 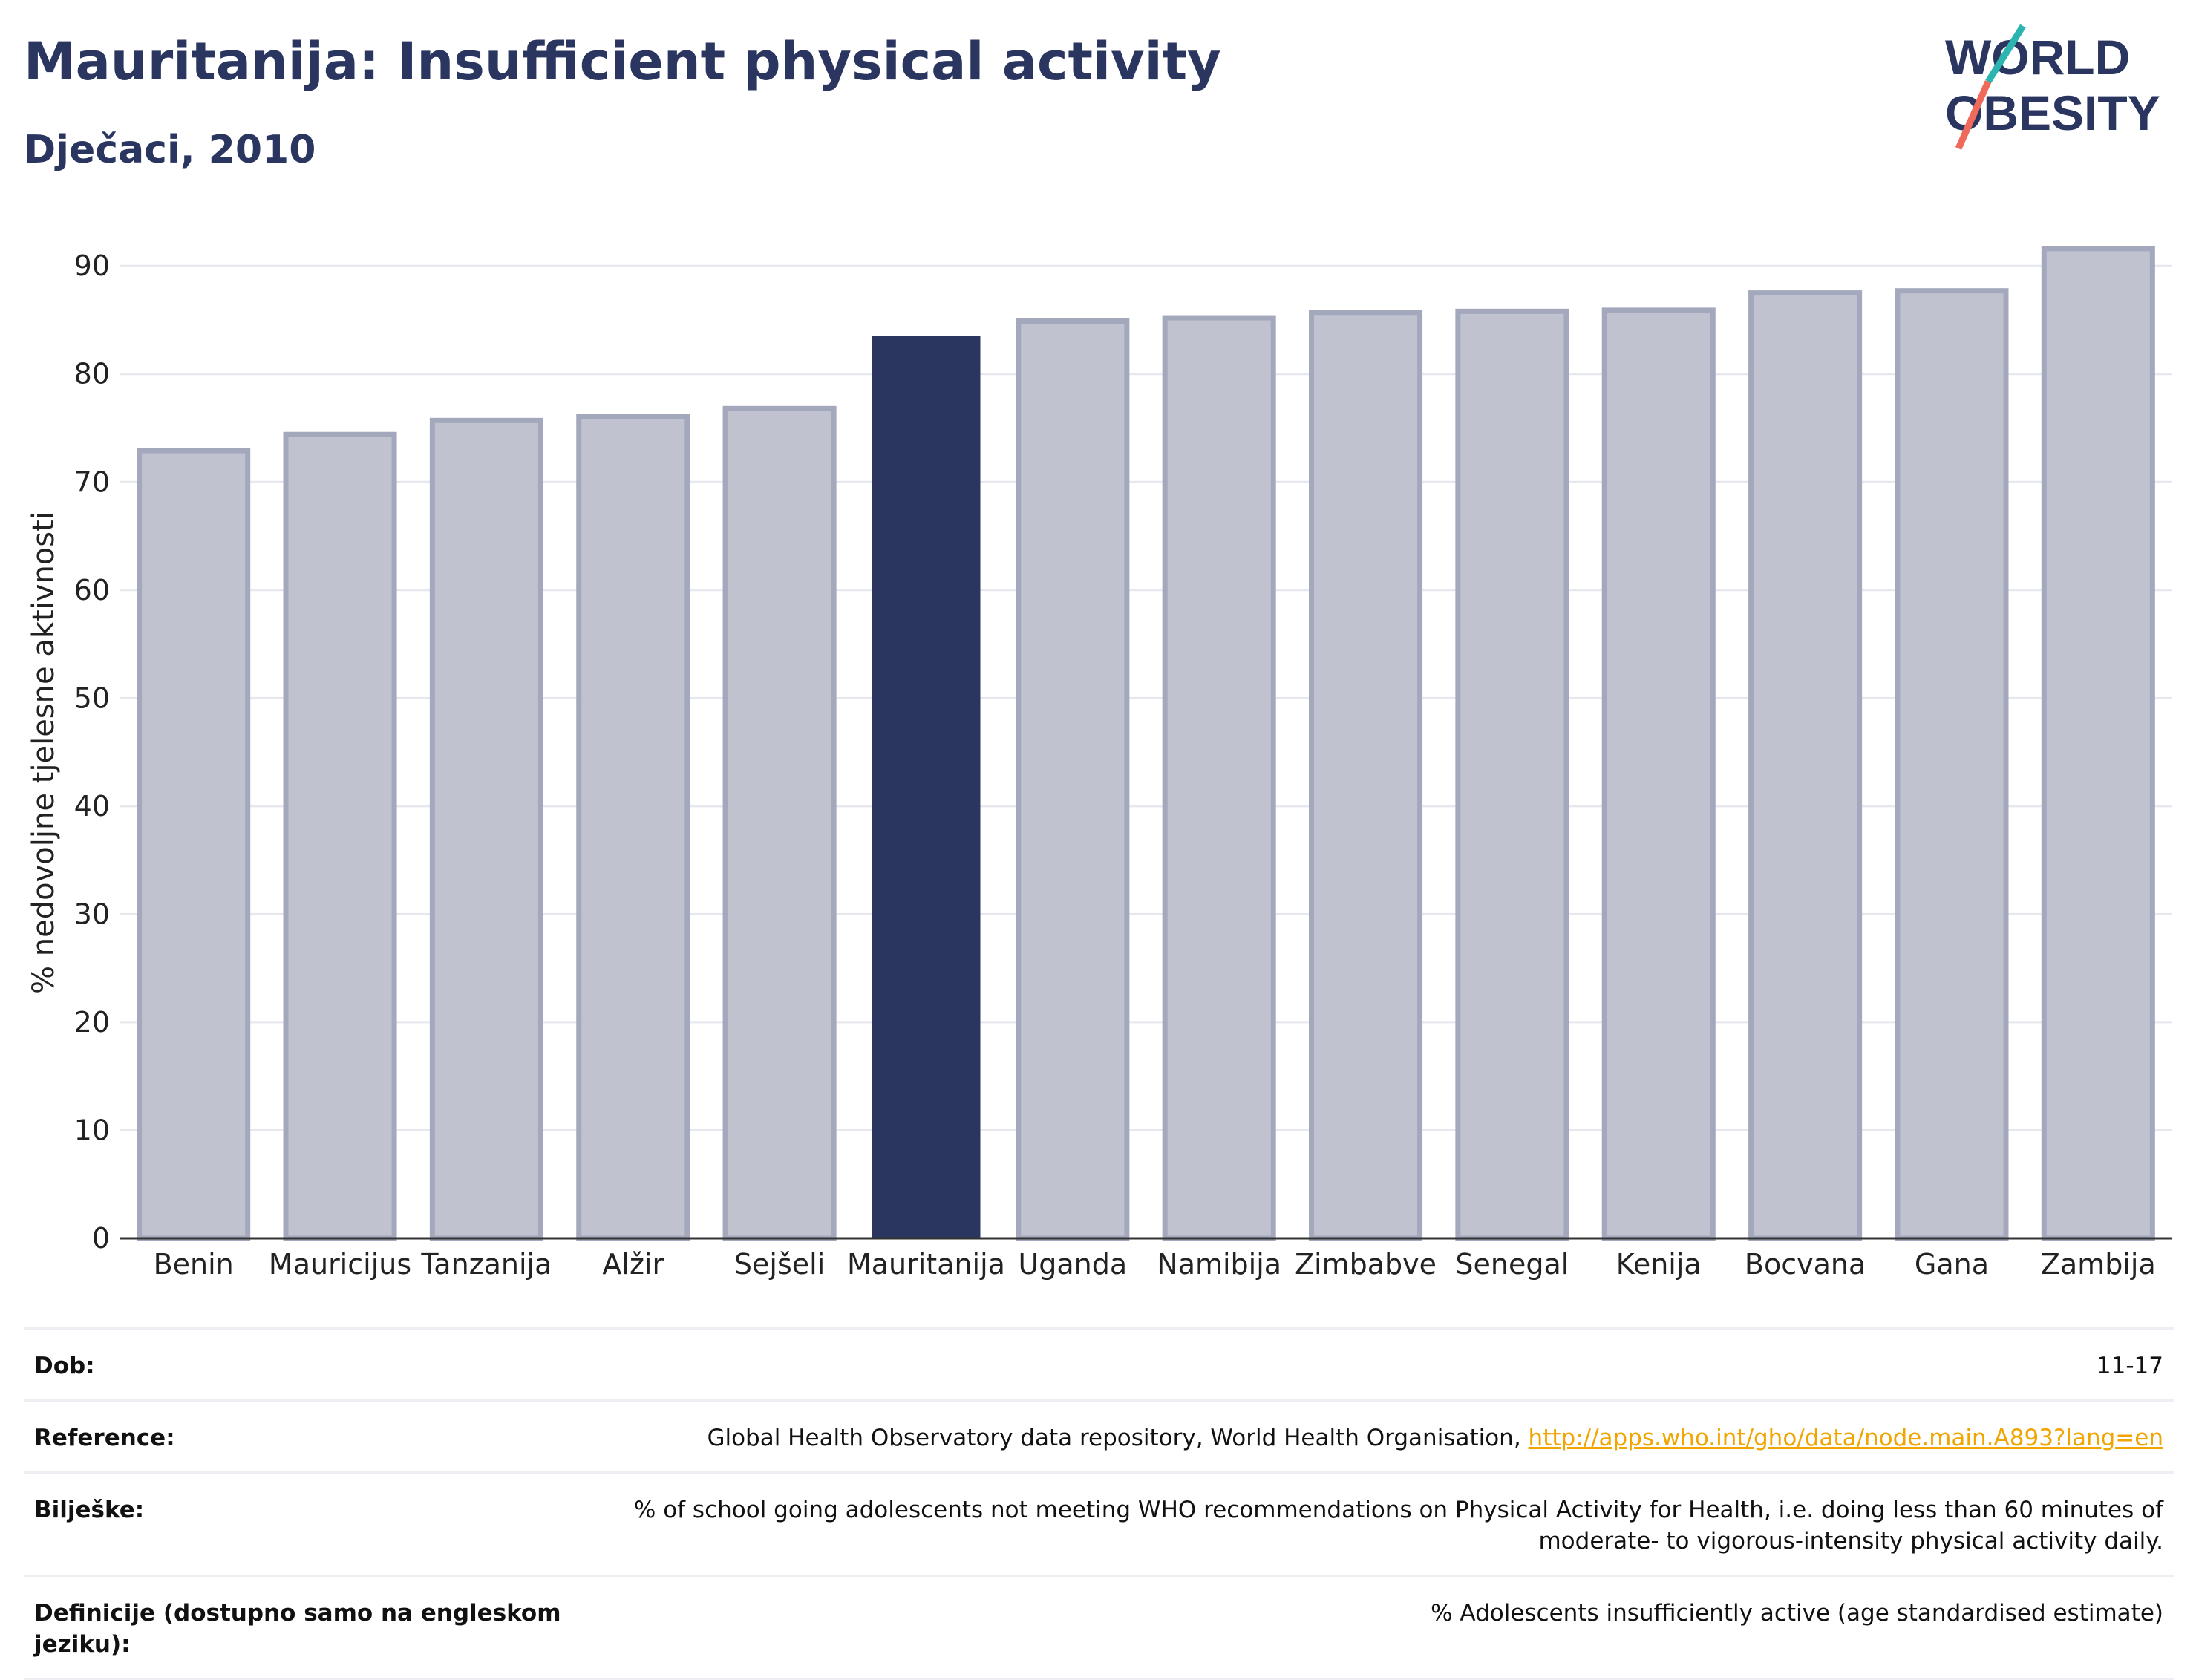 What do you see at coordinates (1512, 1264) in the screenshot?
I see `x-tick-label: Senegal` at bounding box center [1512, 1264].